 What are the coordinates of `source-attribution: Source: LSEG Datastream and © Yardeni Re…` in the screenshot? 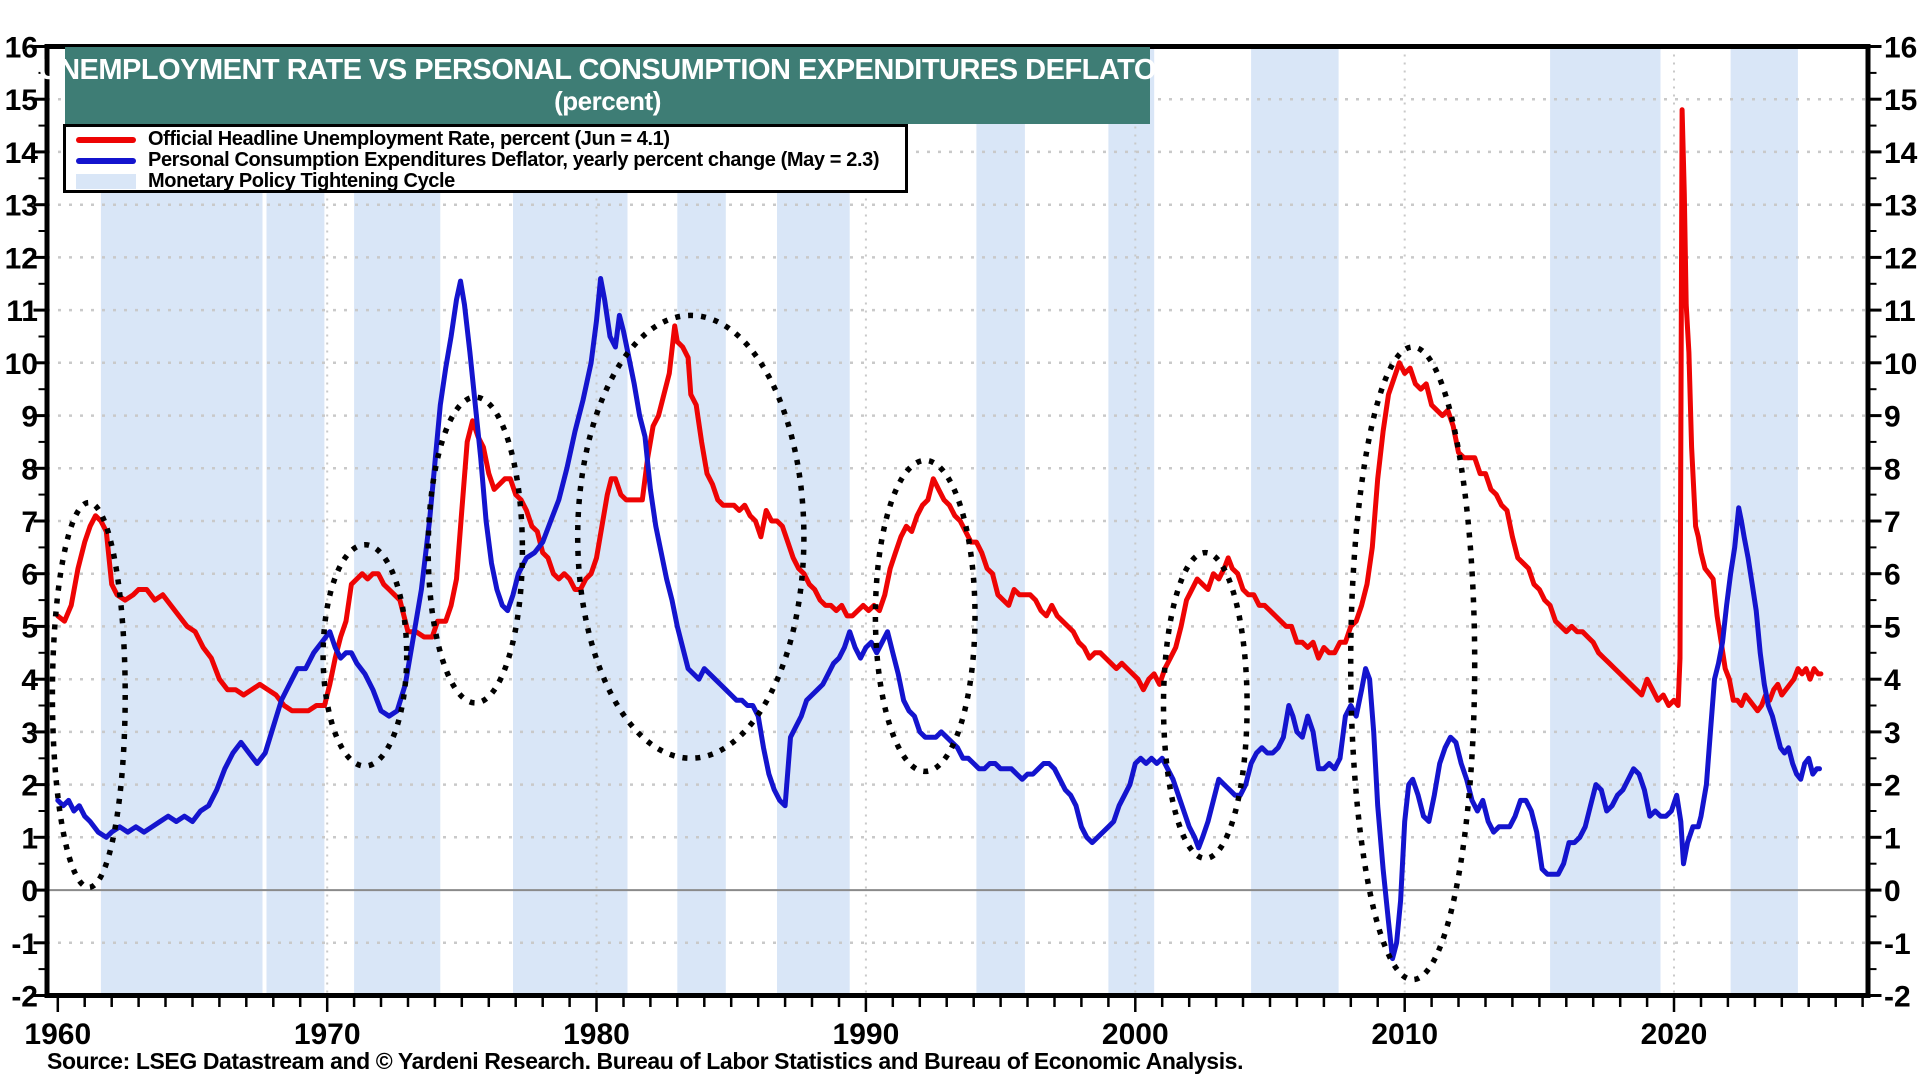 It's located at (645, 1061).